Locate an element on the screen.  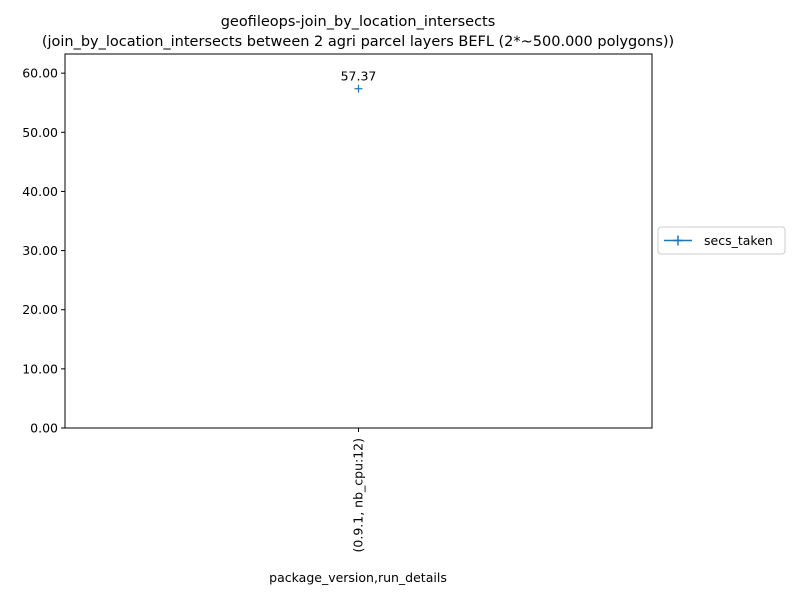
legend: secs_taken is located at coordinates (721, 240).